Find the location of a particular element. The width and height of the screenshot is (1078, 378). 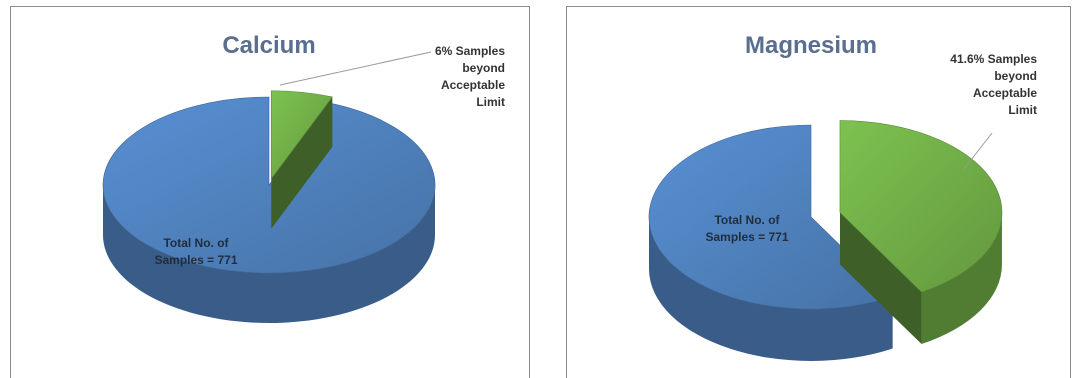

beyond-limit-label: 6% Samples beyond Acceptable Limit is located at coordinates (470, 76).